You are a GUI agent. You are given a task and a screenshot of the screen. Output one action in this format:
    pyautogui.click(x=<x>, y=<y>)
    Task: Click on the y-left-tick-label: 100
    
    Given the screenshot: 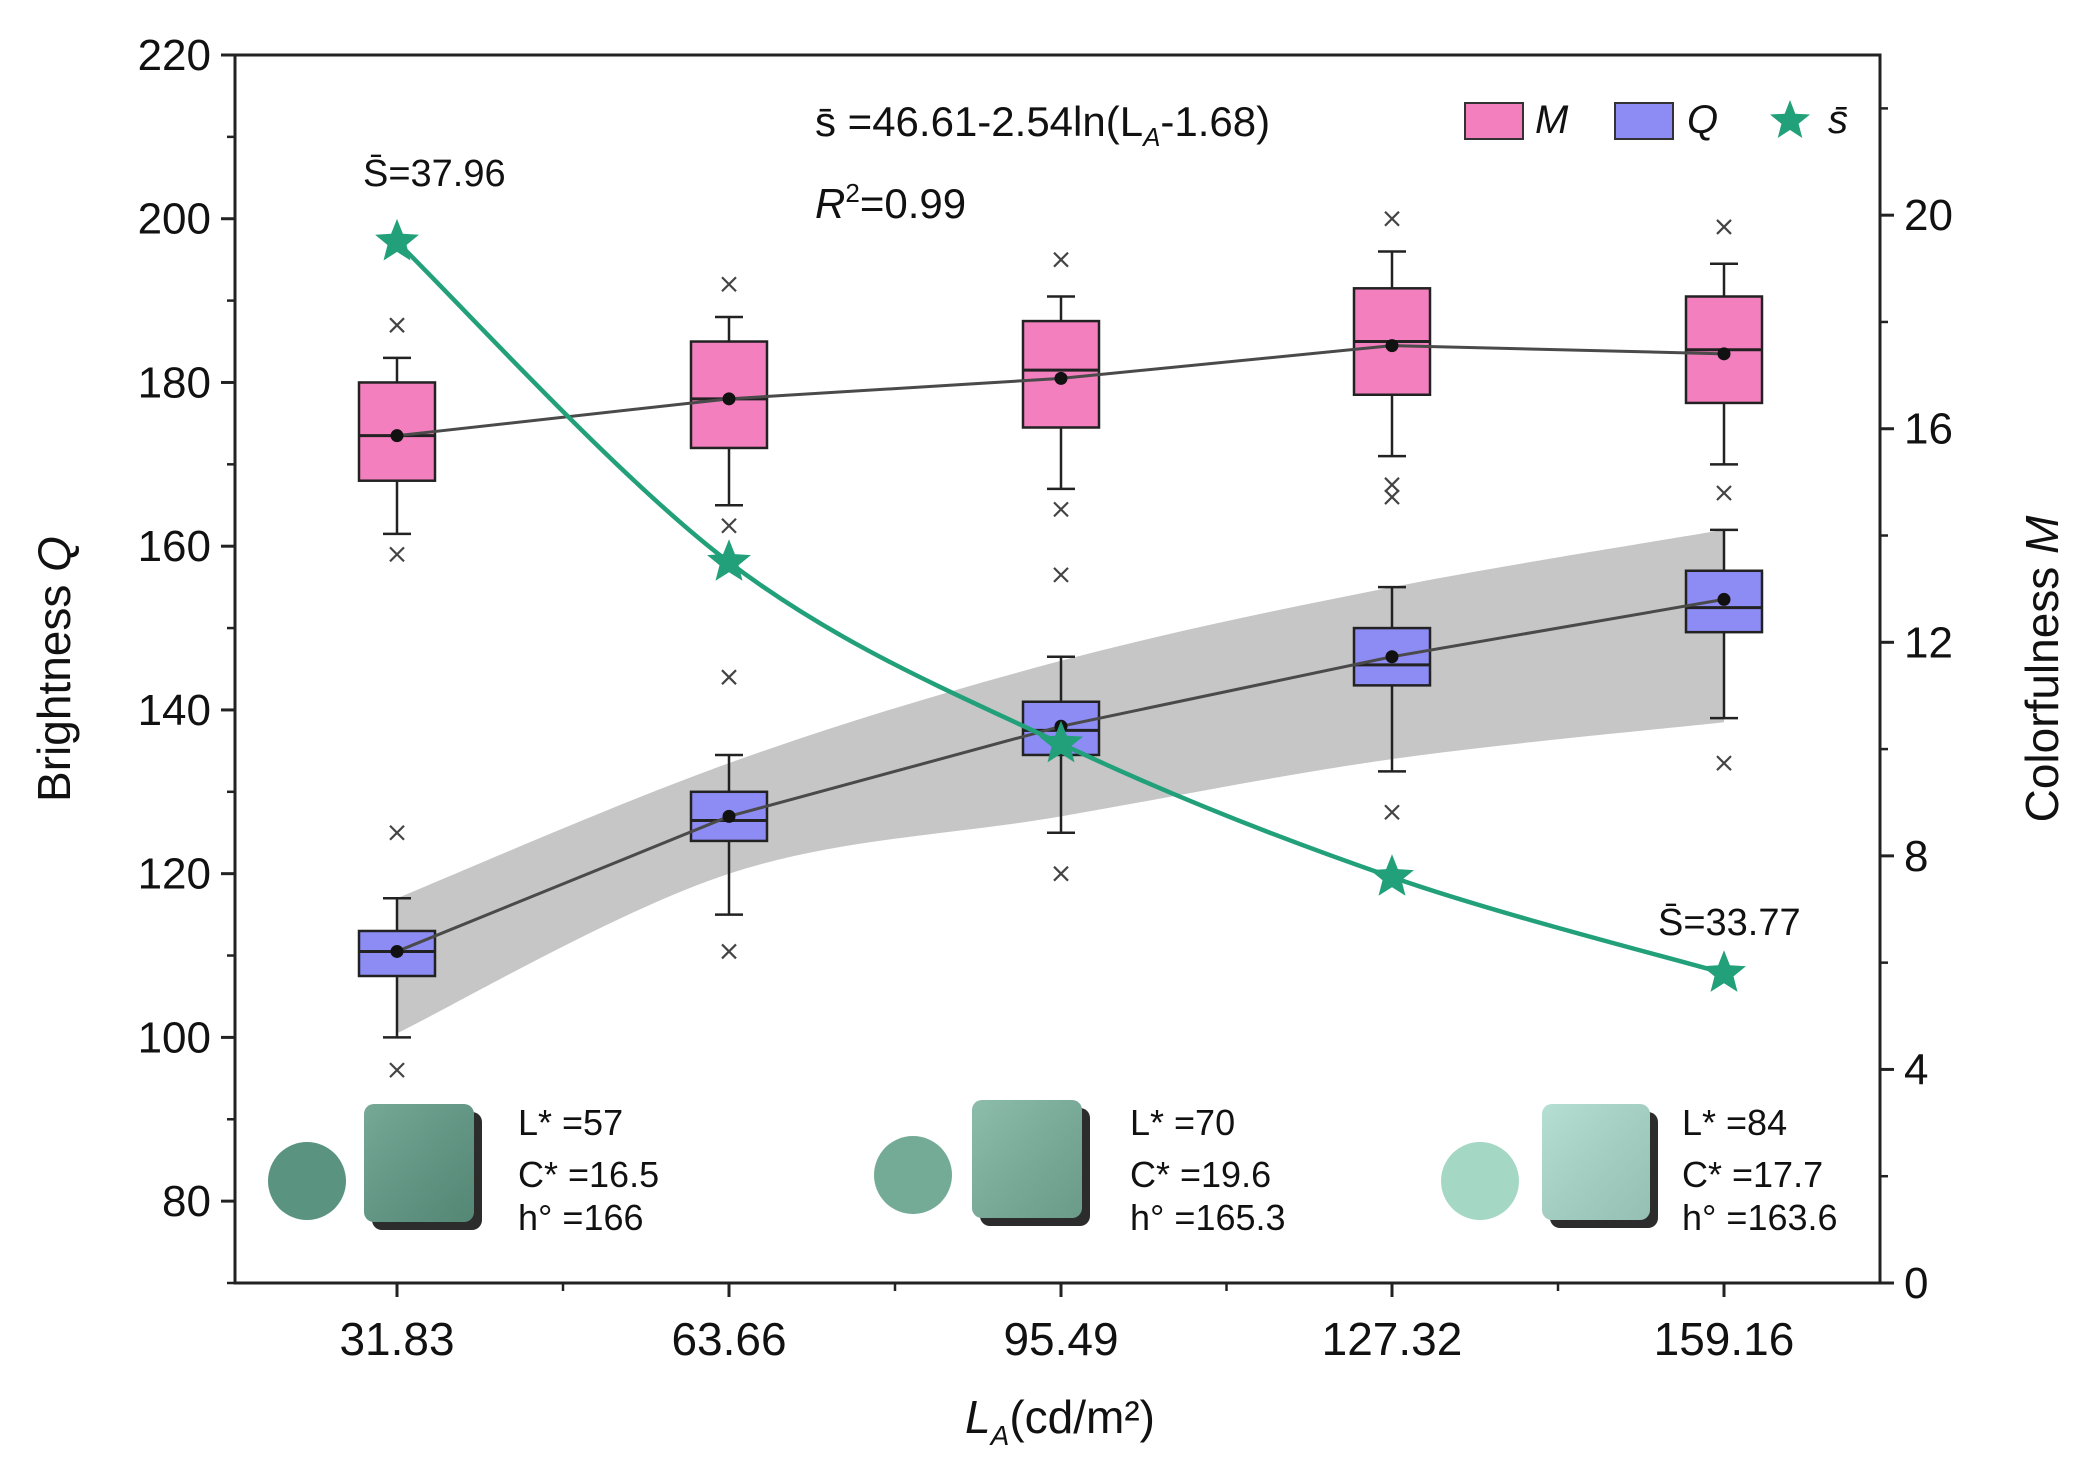 What is the action you would take?
    pyautogui.click(x=174, y=1037)
    